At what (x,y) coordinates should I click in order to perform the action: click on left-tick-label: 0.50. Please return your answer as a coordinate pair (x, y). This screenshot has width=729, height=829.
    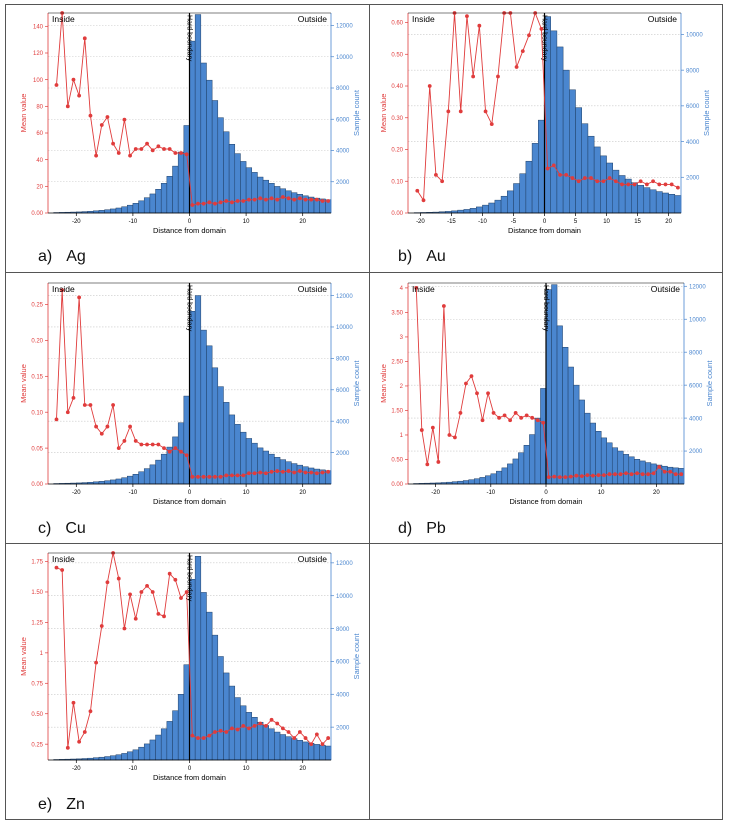
    Looking at the image, I should click on (397, 55).